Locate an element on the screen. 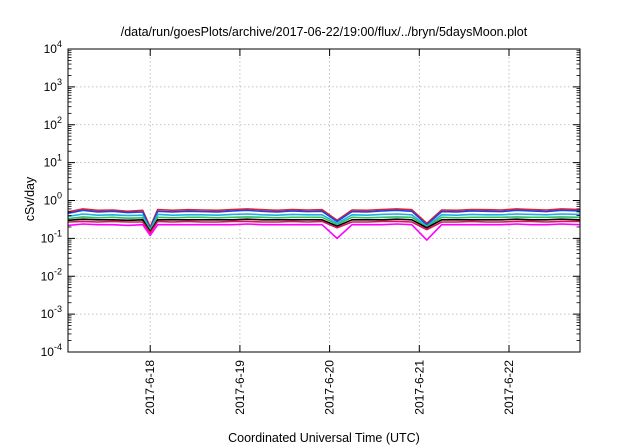 This screenshot has width=640, height=448. y-tick-label: 10⁰ is located at coordinates (53, 199).